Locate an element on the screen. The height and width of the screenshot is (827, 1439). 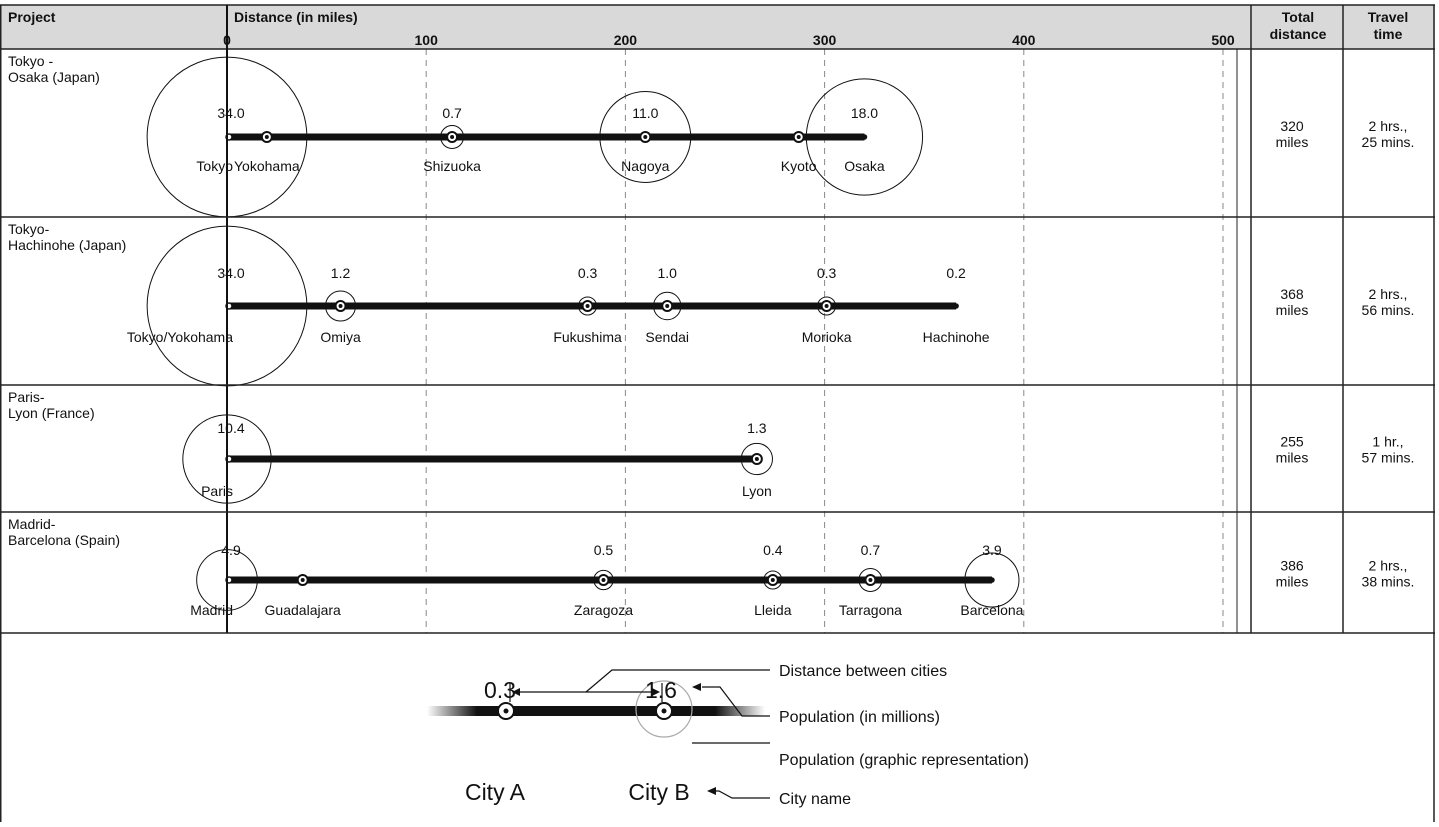
city-dot-center-kyoto is located at coordinates (798, 137).